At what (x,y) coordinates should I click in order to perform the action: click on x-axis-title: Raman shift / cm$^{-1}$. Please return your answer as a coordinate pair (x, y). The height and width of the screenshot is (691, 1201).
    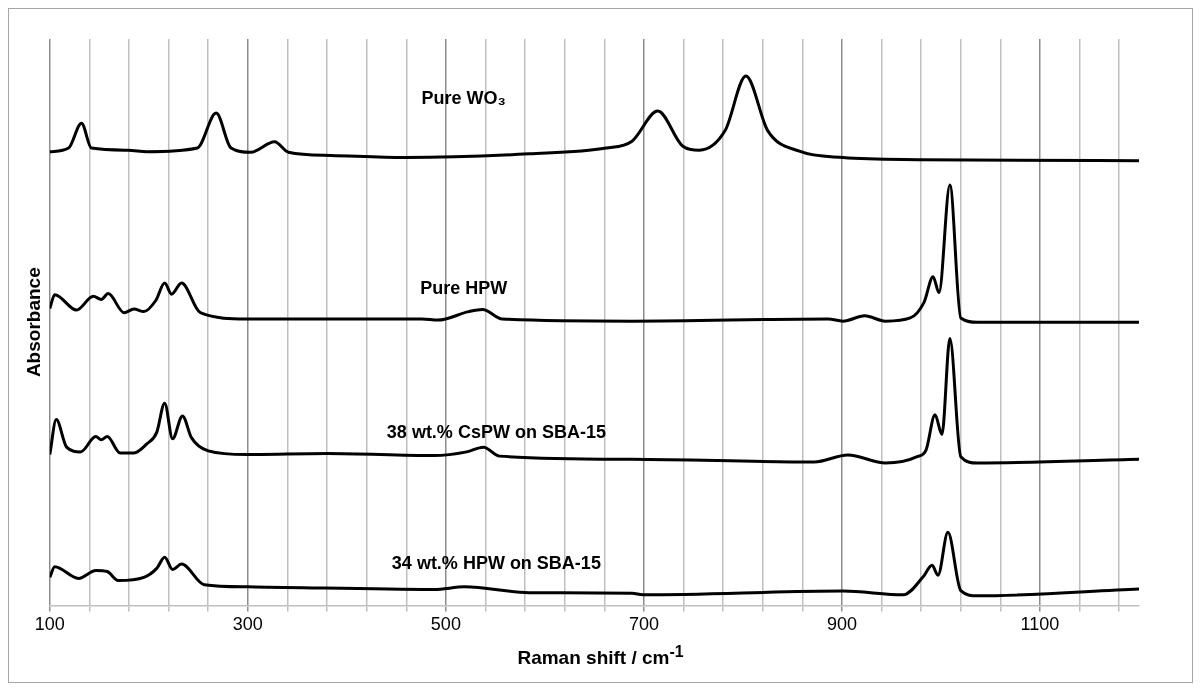
    Looking at the image, I should click on (600, 656).